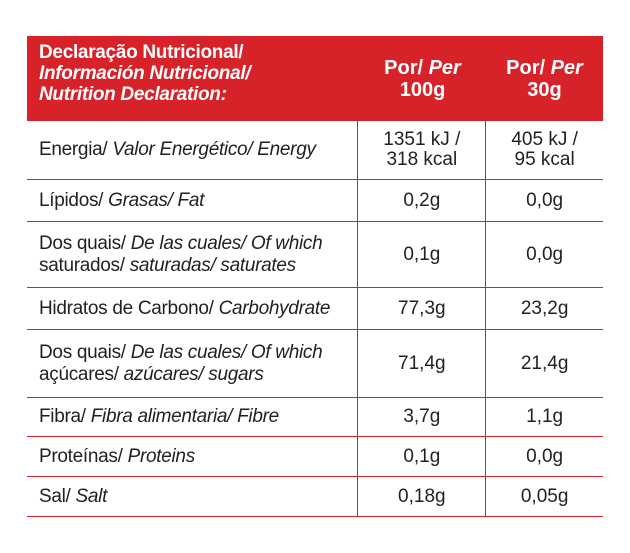 This screenshot has width=630, height=553. I want to click on value-per-30g: 0,05g, so click(544, 496).